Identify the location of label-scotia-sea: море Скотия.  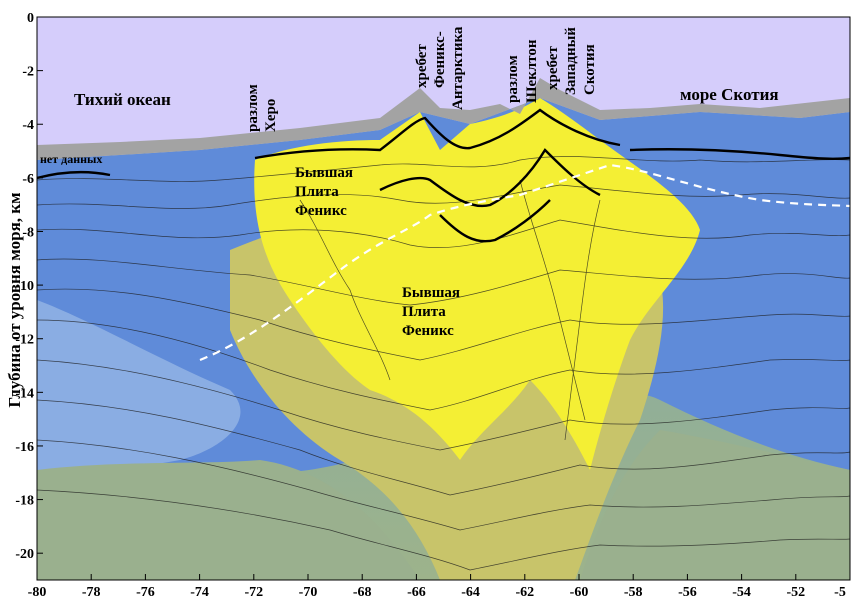
(729, 94).